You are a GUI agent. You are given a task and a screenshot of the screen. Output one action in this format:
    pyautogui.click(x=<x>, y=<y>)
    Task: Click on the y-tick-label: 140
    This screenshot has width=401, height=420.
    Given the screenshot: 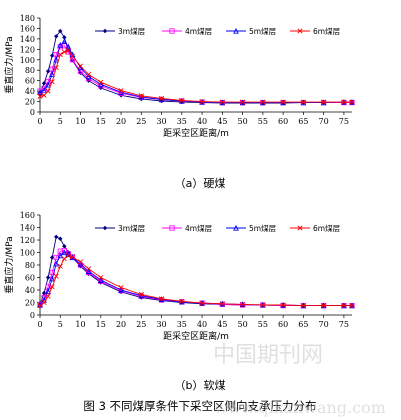 What is the action you would take?
    pyautogui.click(x=27, y=39)
    